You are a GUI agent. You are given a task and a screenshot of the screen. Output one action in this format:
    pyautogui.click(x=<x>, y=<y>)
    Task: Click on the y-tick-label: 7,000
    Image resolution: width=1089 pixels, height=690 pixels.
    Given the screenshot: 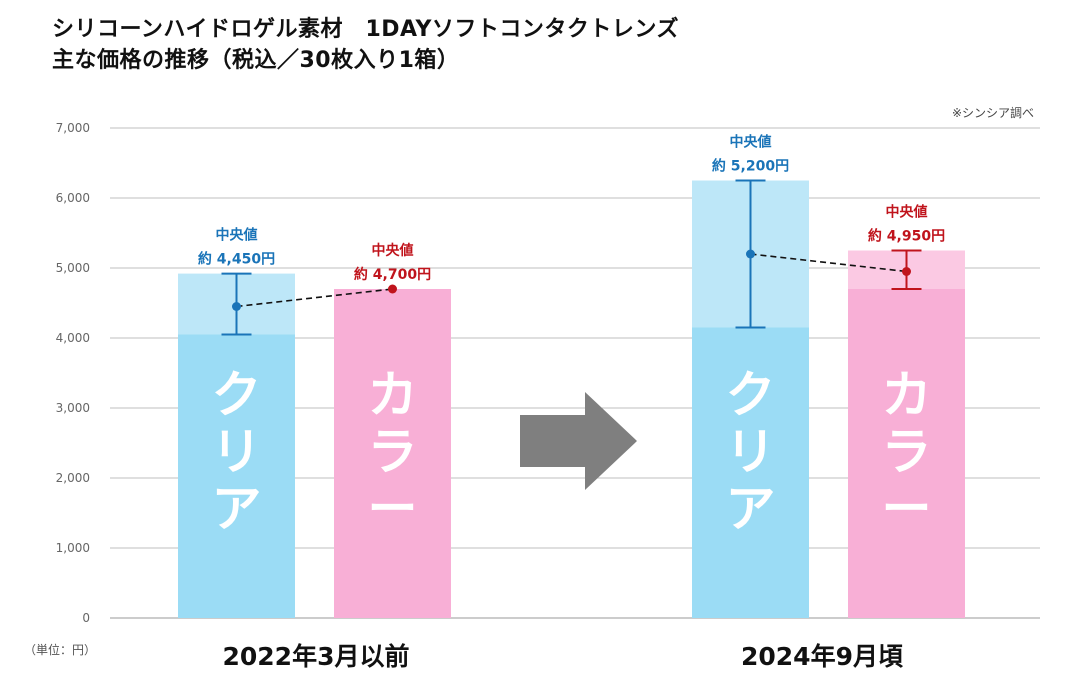 What is the action you would take?
    pyautogui.click(x=73, y=128)
    